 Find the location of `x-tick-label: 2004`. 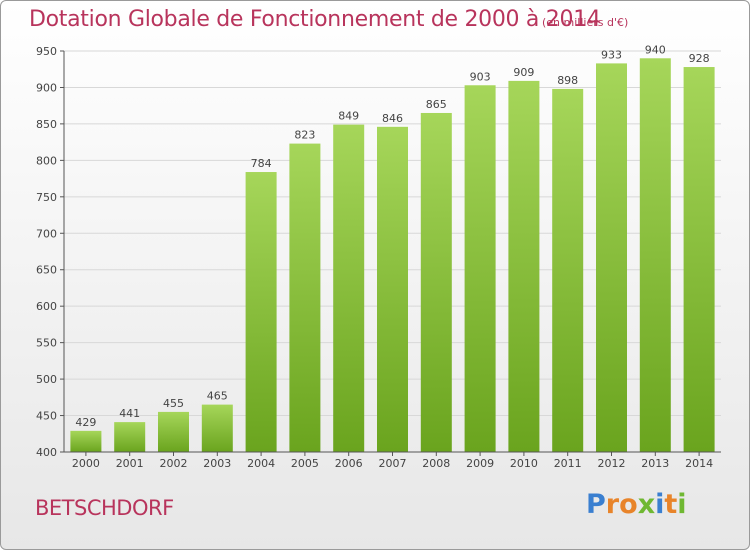

x-tick-label: 2004 is located at coordinates (261, 463).